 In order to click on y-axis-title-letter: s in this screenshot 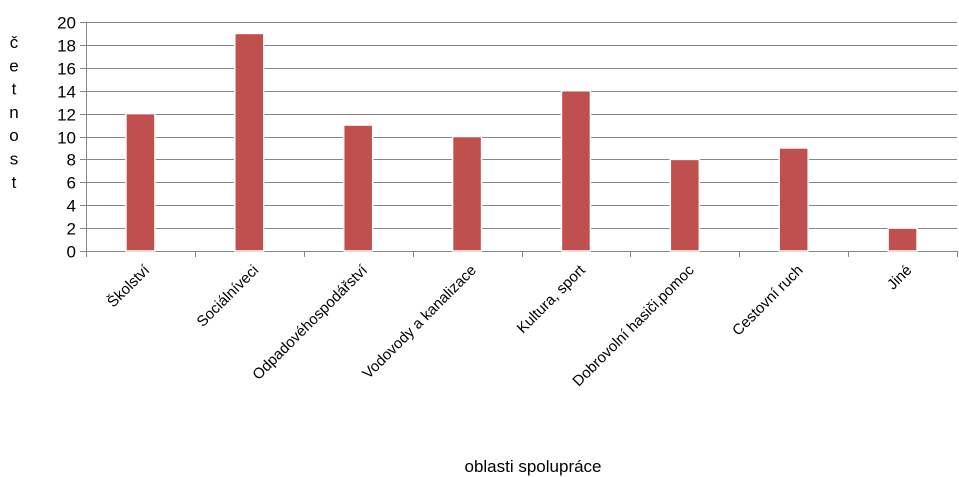, I will do `click(14, 159)`.